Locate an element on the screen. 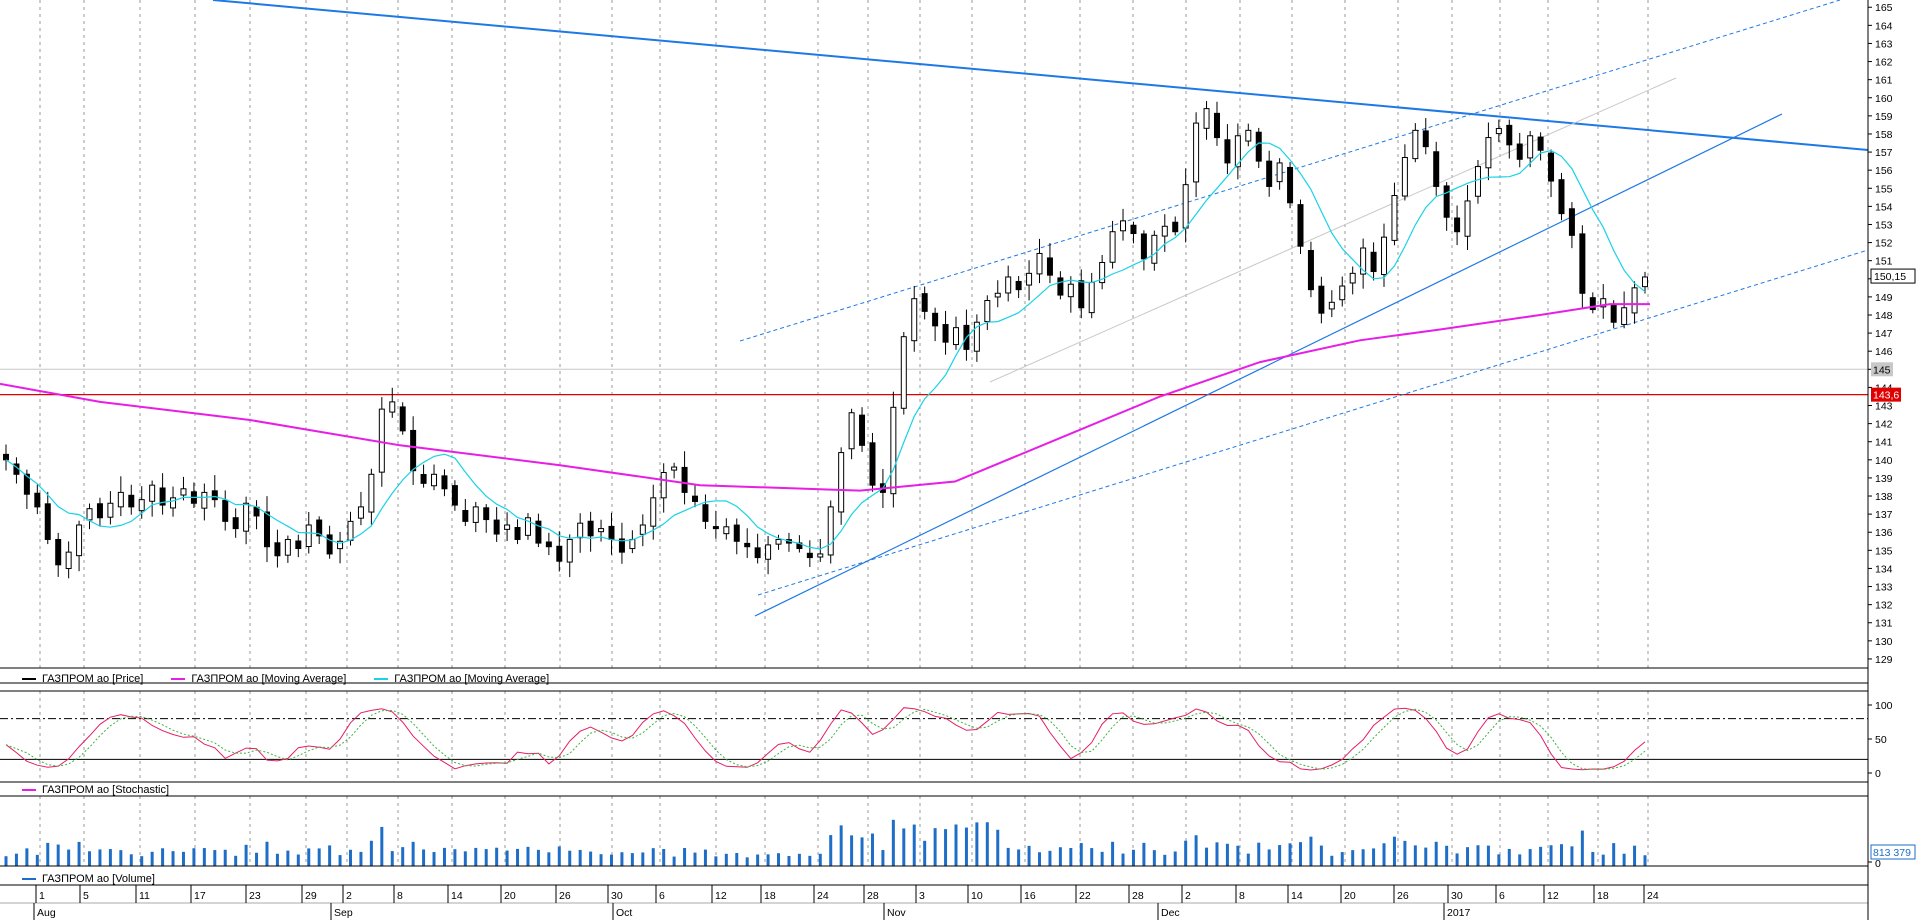 This screenshot has height=920, width=1919. price-tick-label-156: 156 is located at coordinates (1884, 171).